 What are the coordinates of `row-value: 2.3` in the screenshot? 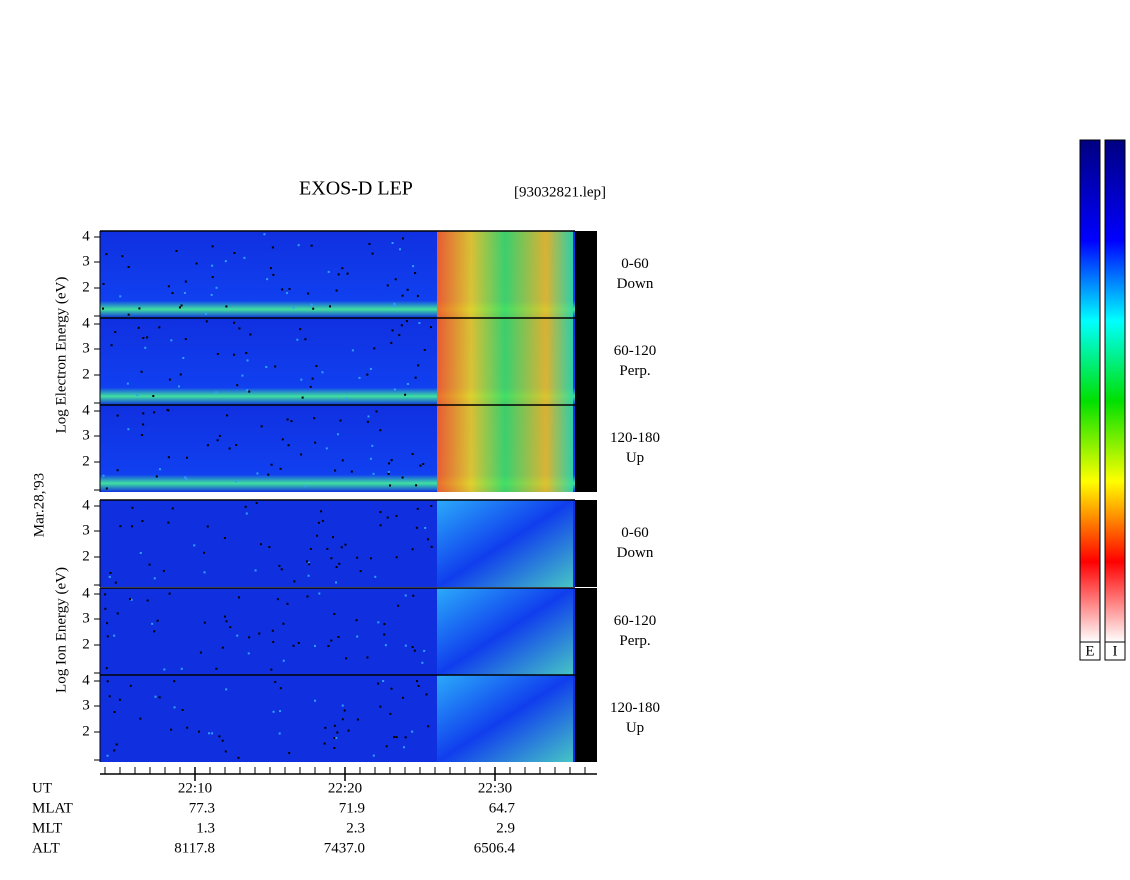 It's located at (355, 828).